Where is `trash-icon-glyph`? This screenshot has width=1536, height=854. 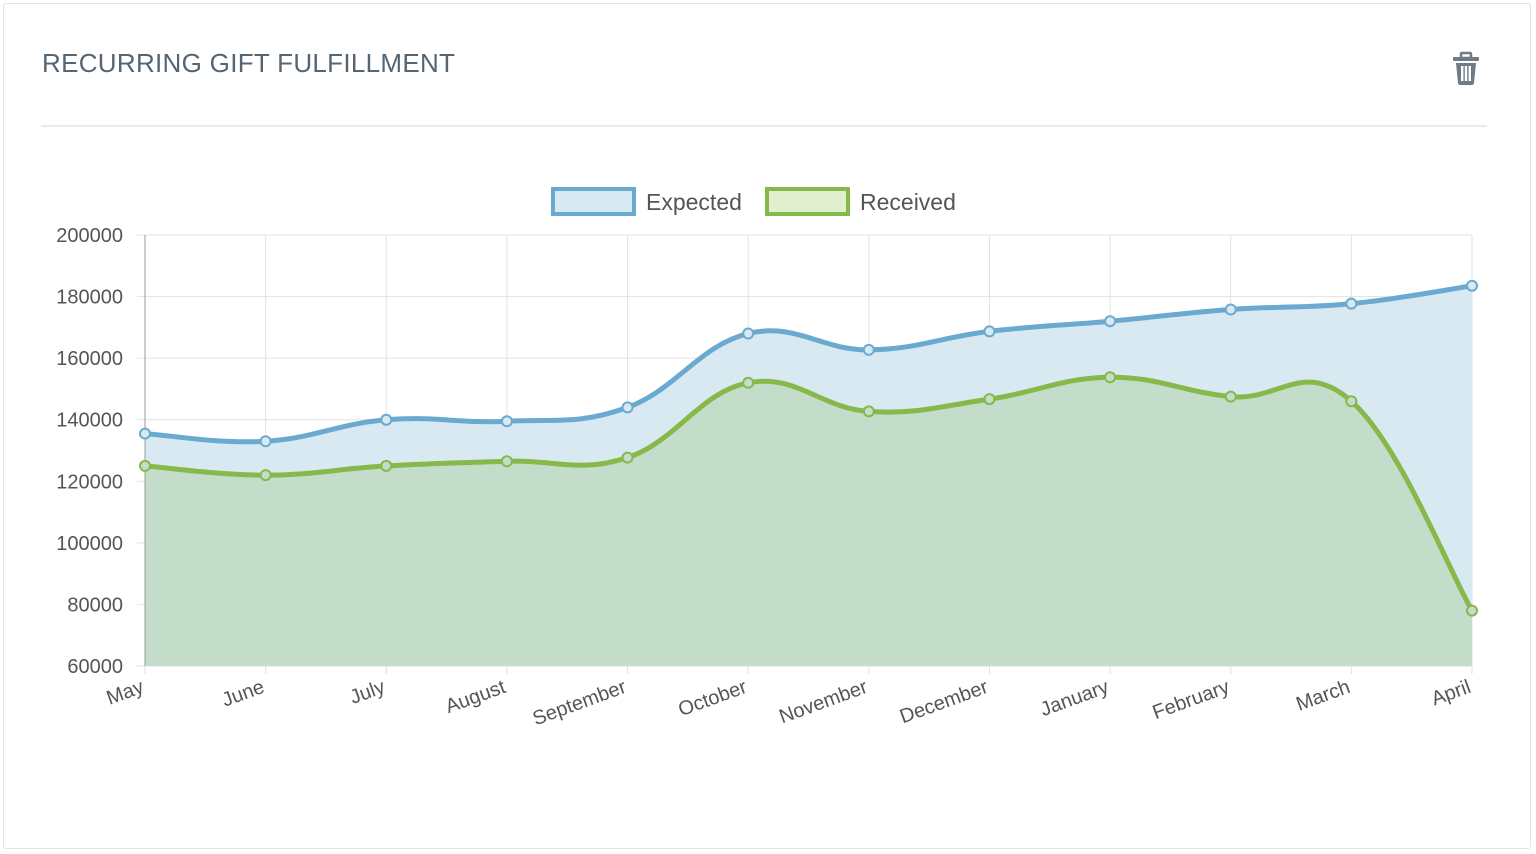
trash-icon-glyph is located at coordinates (1466, 68).